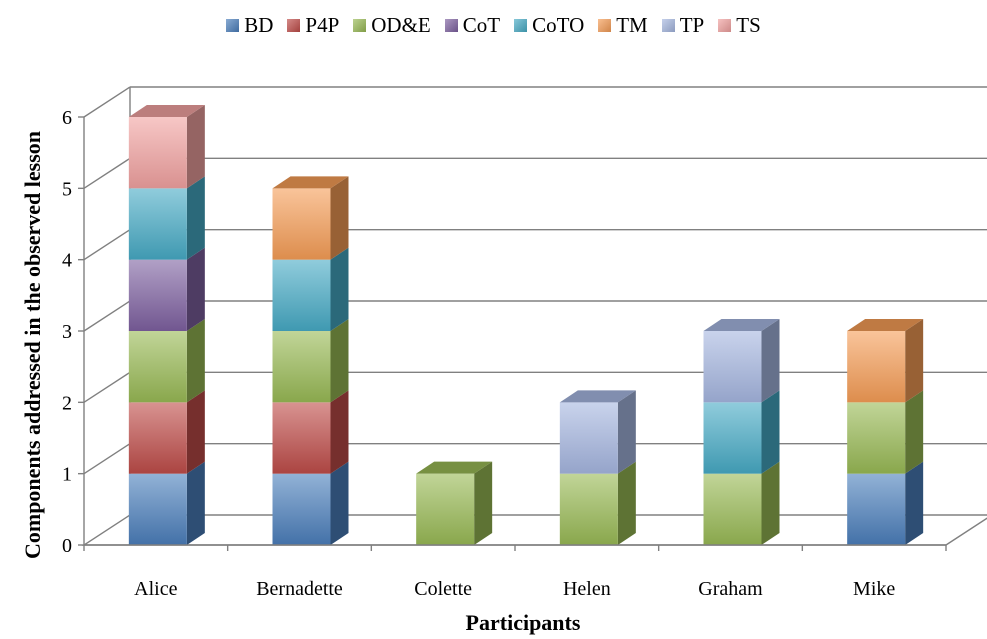 The height and width of the screenshot is (639, 987). I want to click on legend-item: CoT, so click(472, 25).